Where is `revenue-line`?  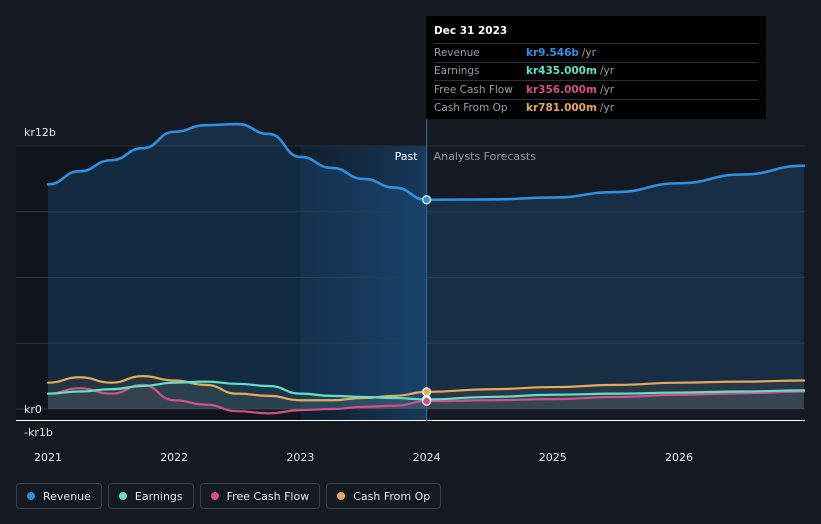 revenue-line is located at coordinates (426, 162).